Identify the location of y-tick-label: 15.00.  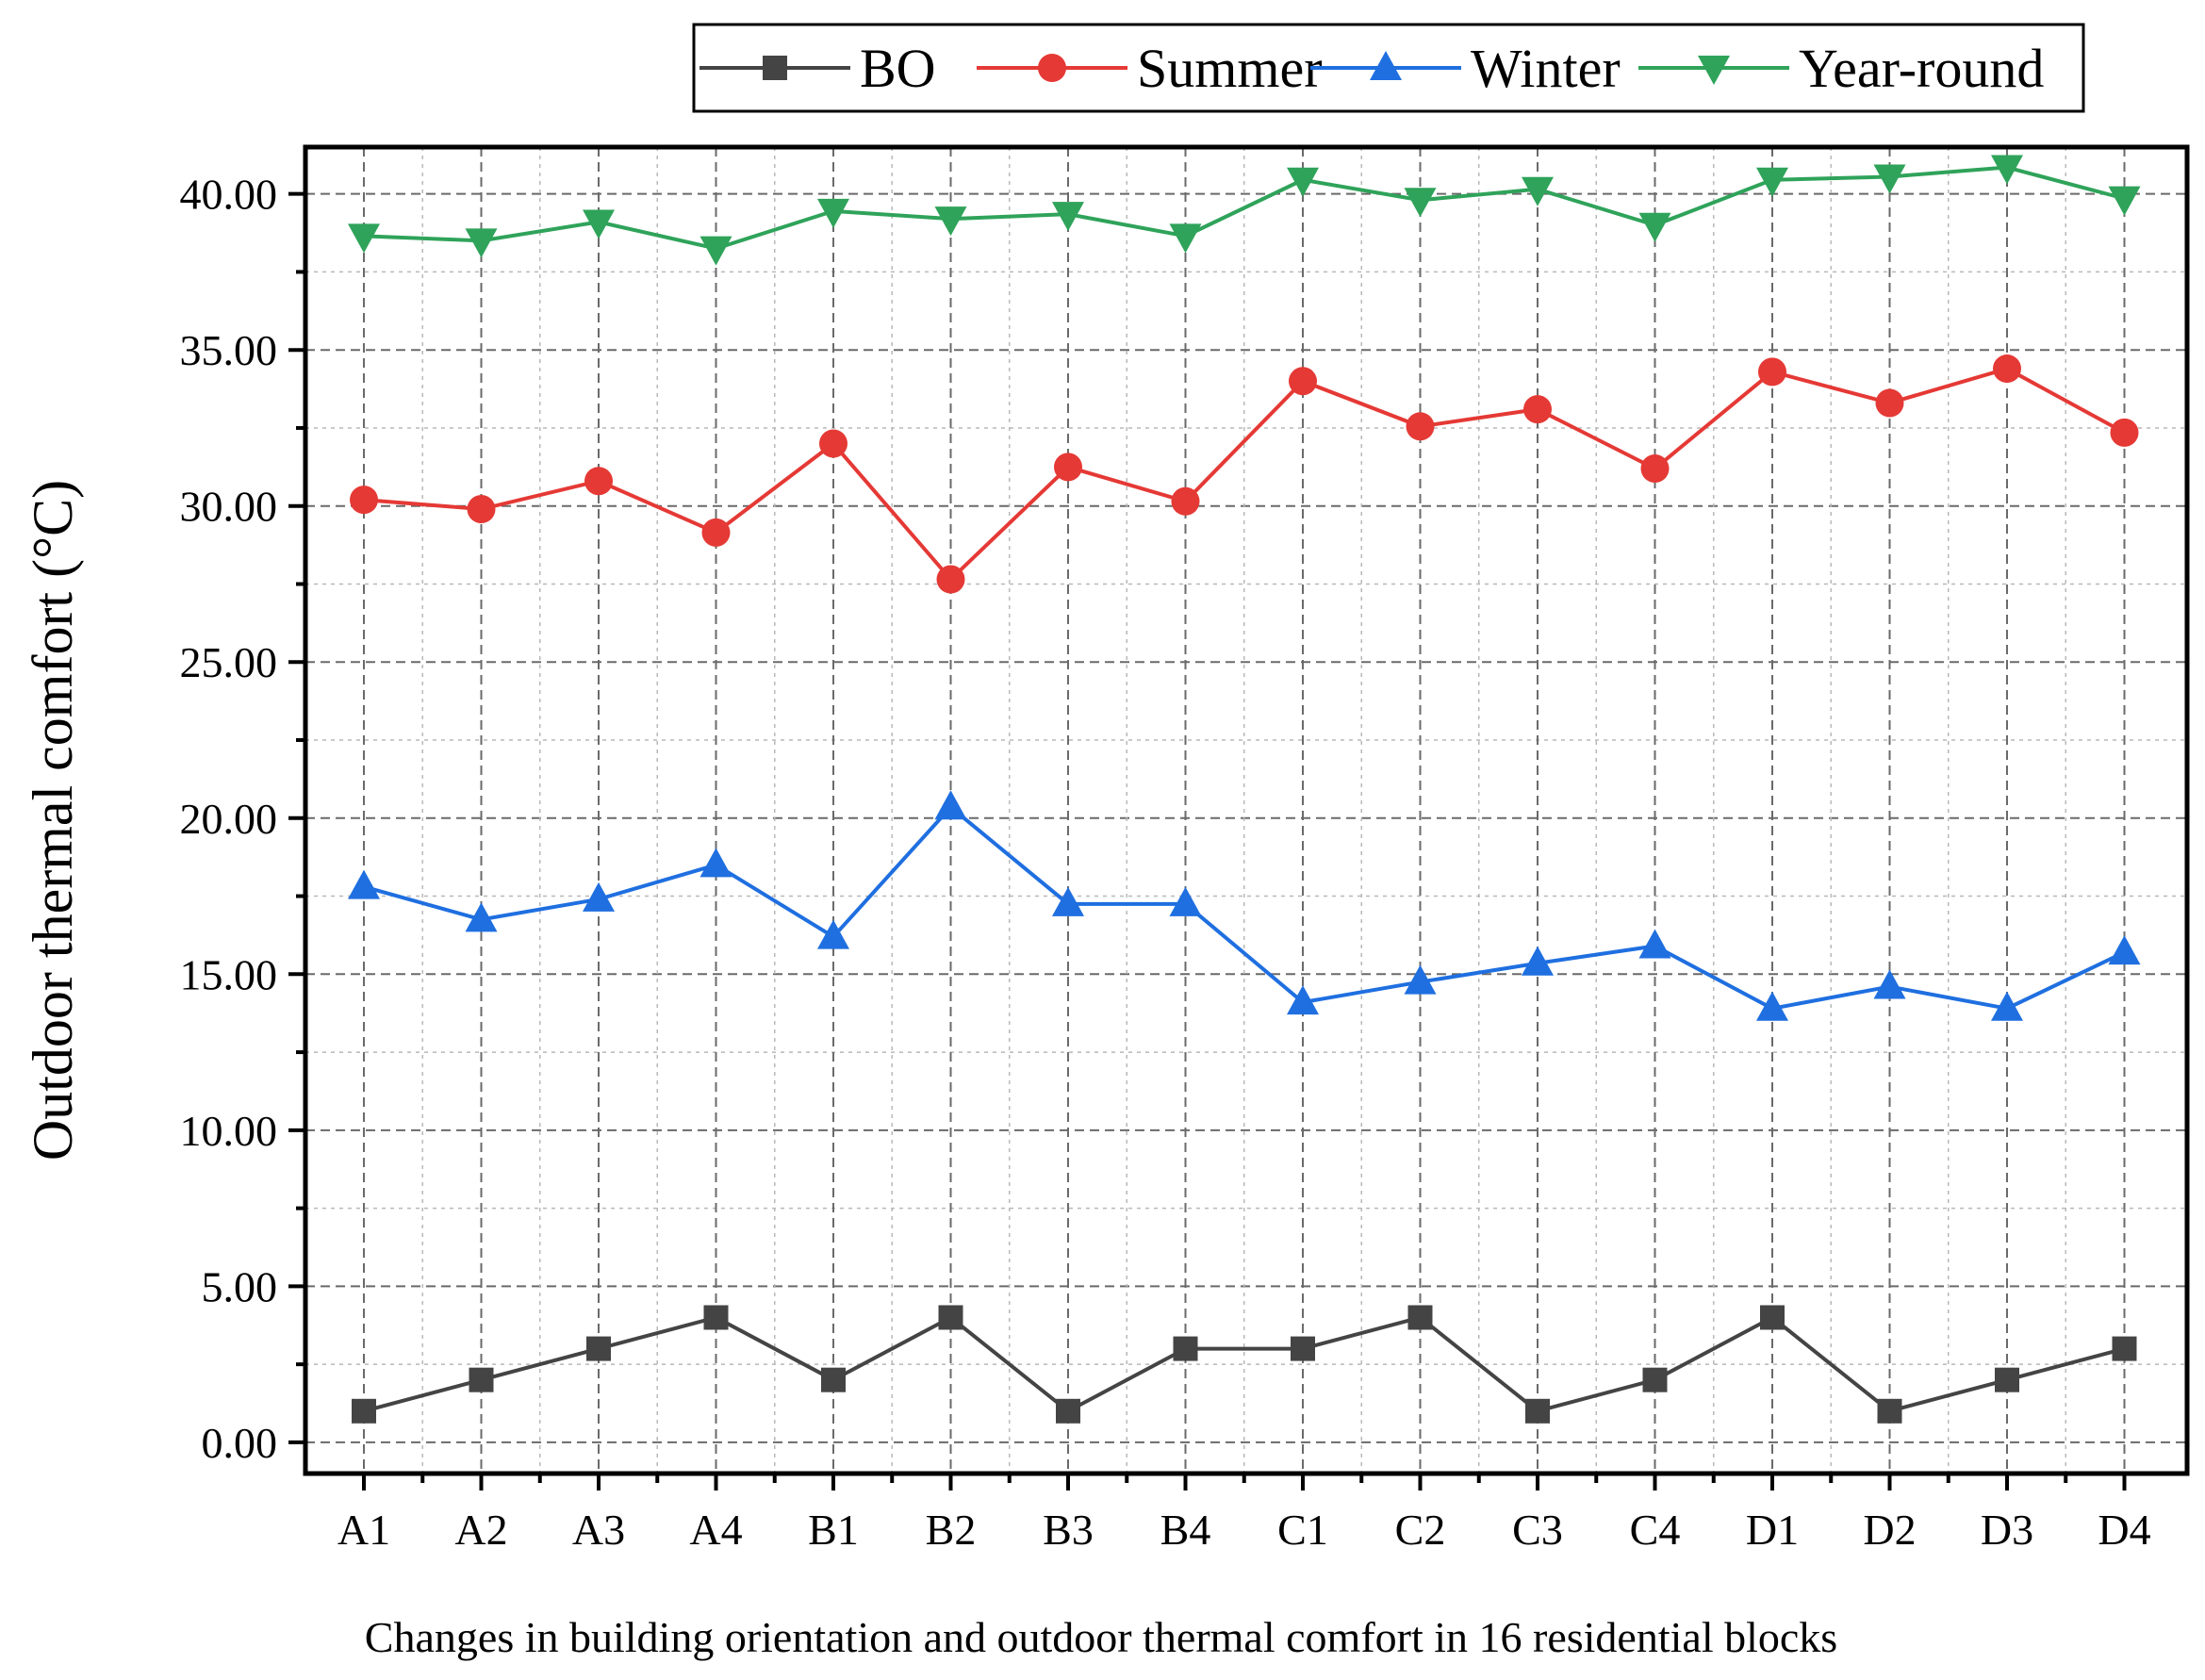
(229, 974).